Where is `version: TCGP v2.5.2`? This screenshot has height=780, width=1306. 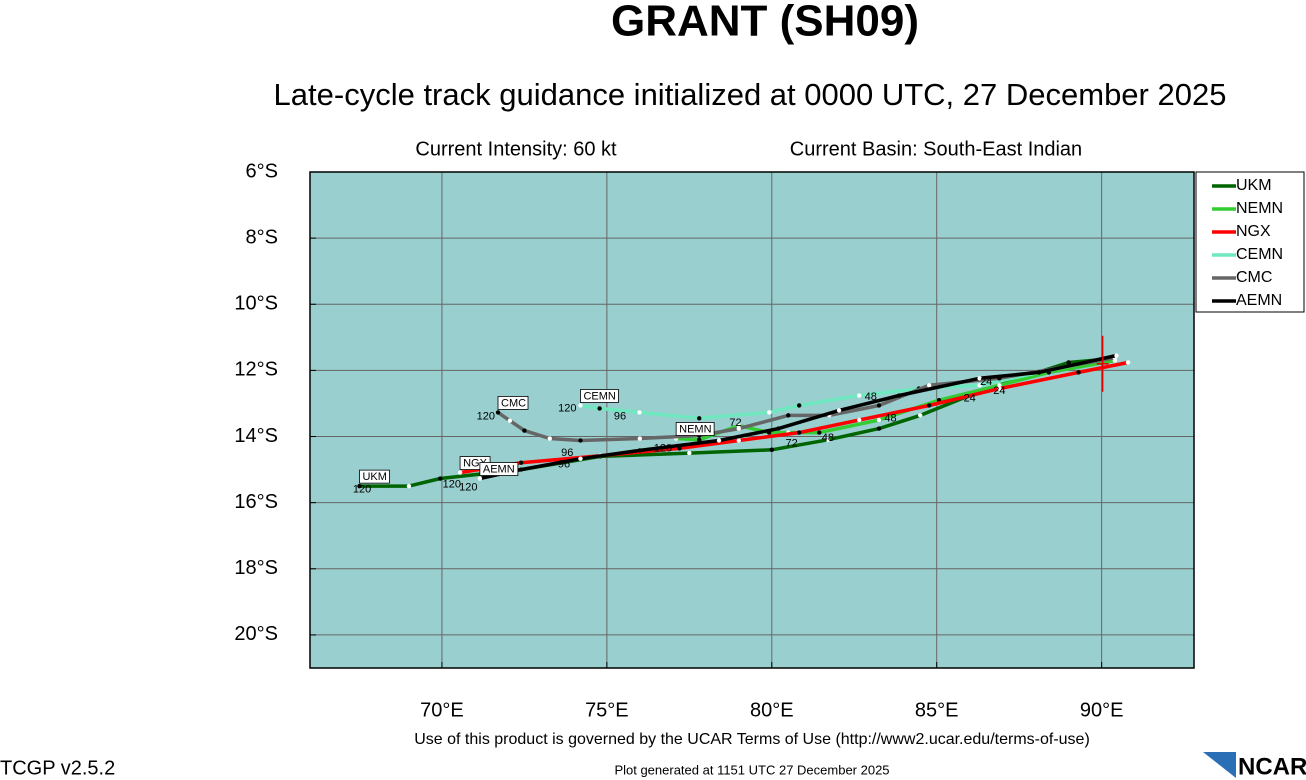
version: TCGP v2.5.2 is located at coordinates (57, 768).